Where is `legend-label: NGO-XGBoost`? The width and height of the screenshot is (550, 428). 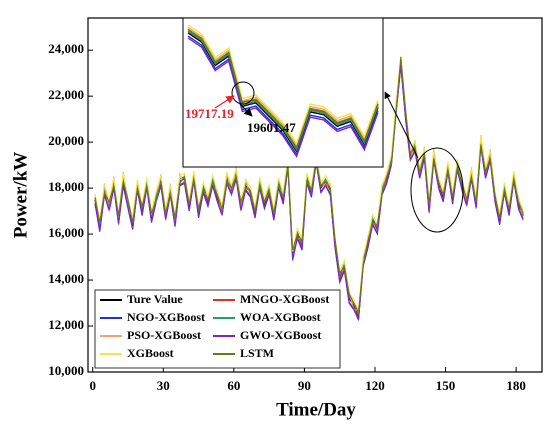
legend-label: NGO-XGBoost is located at coordinates (166, 317).